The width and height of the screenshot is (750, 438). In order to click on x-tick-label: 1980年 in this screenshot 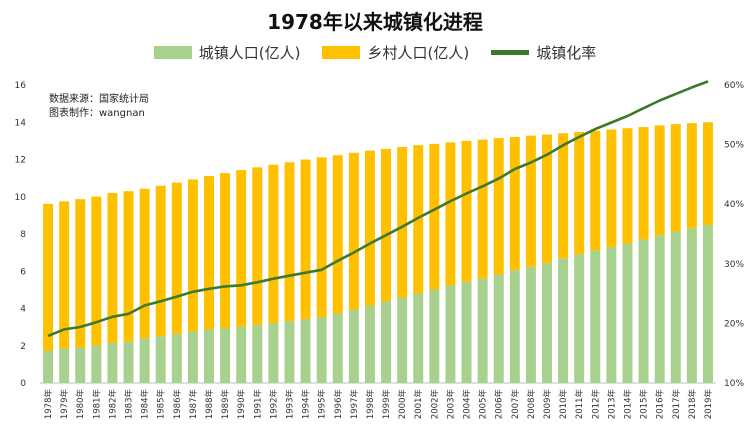, I will do `click(80, 404)`.